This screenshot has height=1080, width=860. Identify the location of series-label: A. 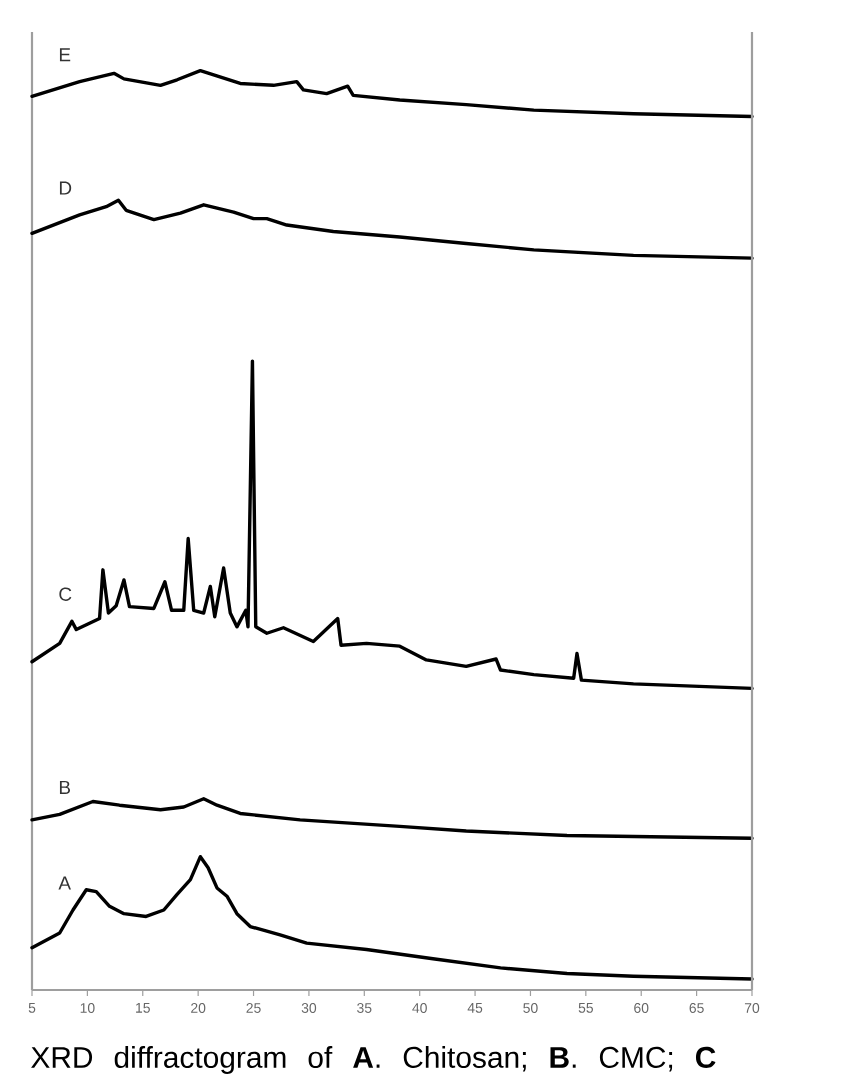
(64, 883).